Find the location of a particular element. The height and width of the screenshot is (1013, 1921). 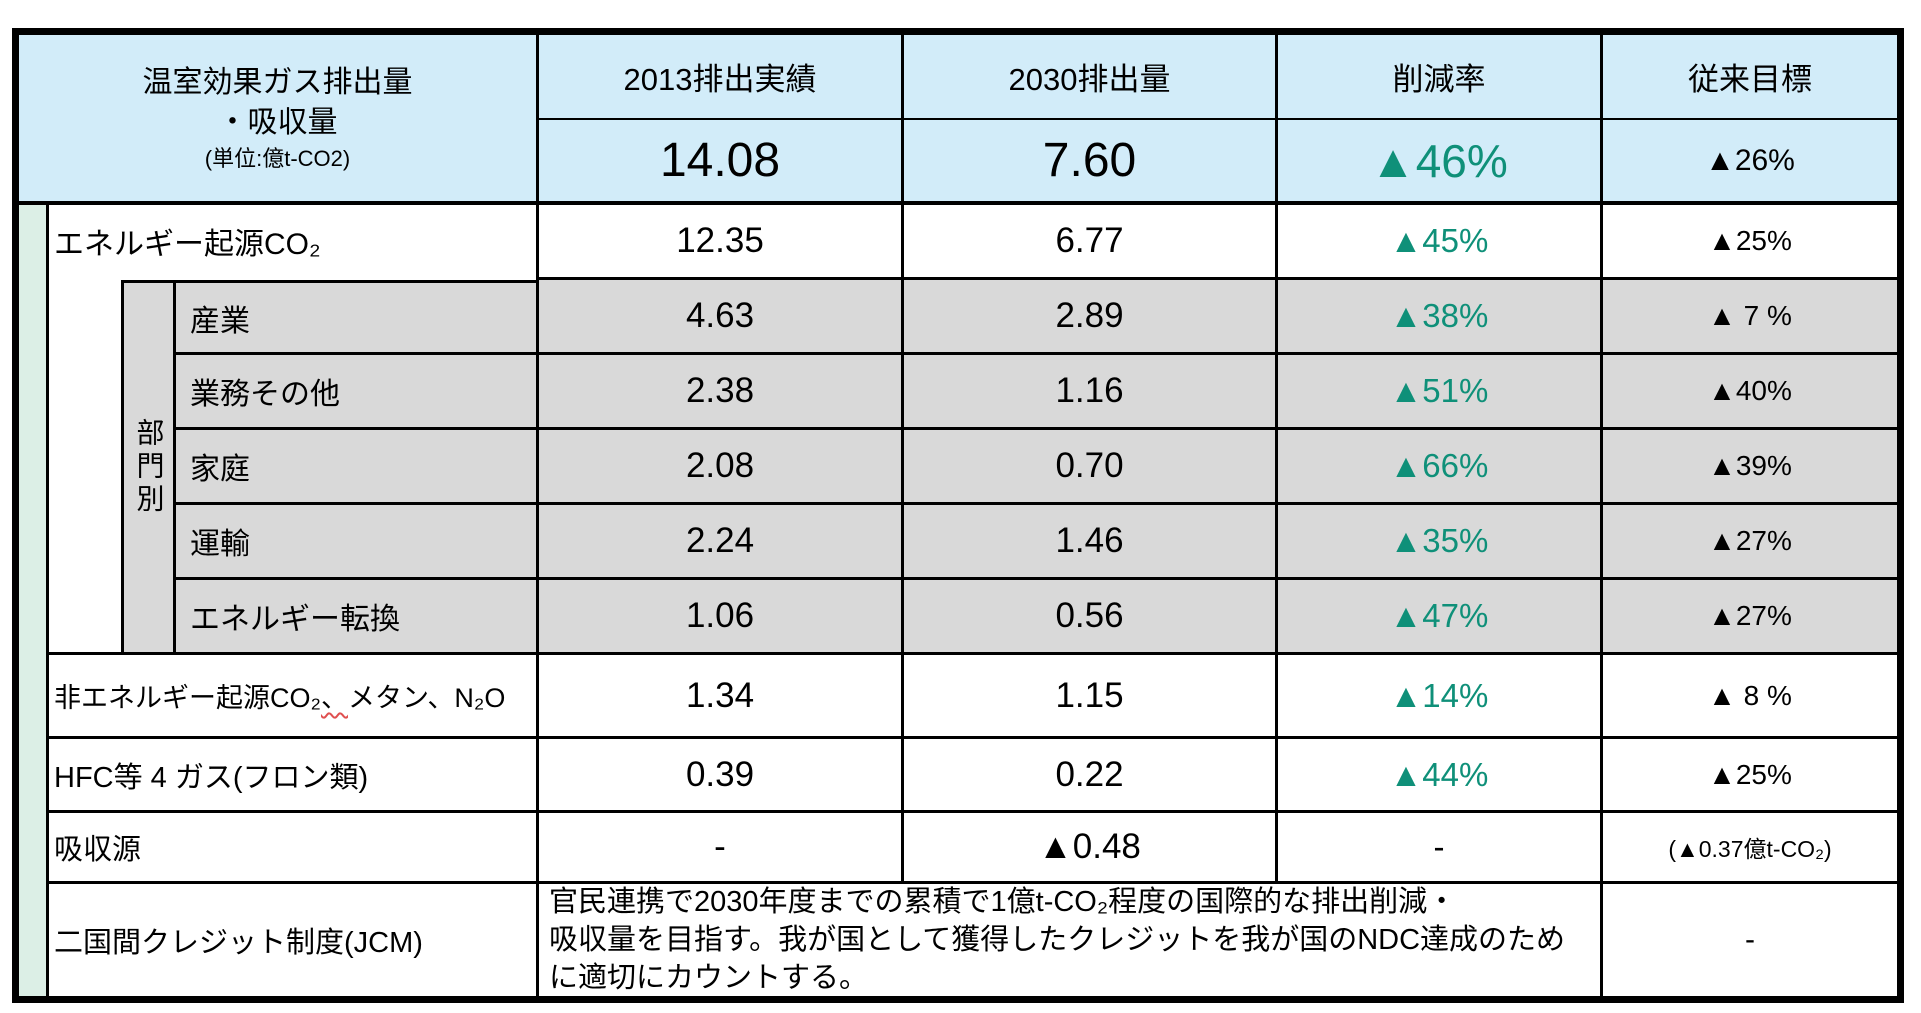

sector-energy-conversion-2013: 1.06 is located at coordinates (721, 617).